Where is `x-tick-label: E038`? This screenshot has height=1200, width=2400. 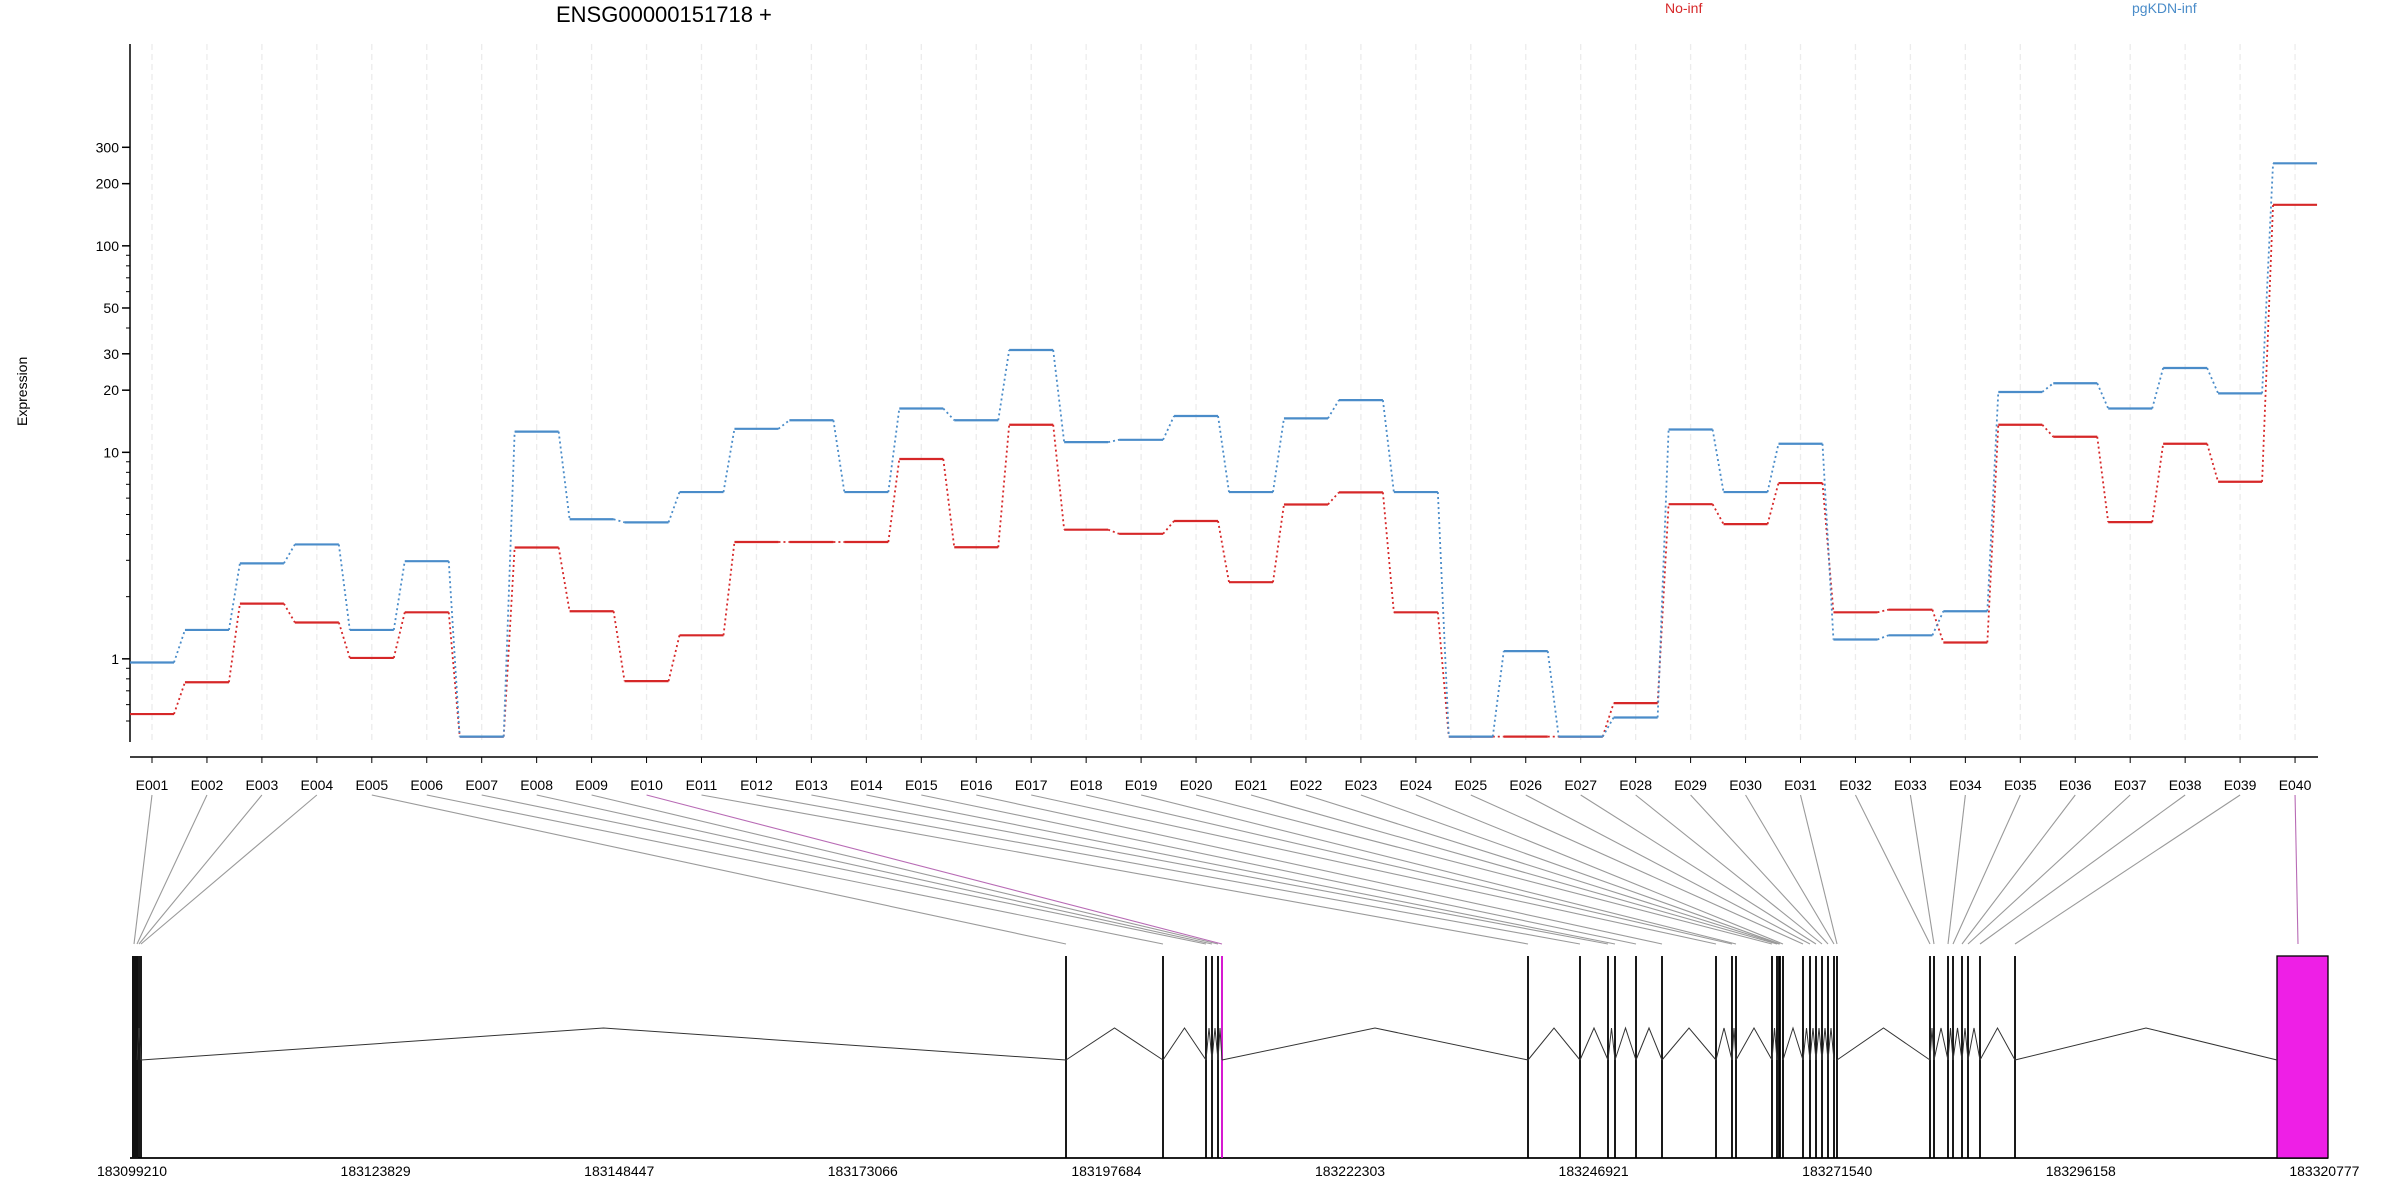
x-tick-label: E038 is located at coordinates (2185, 785).